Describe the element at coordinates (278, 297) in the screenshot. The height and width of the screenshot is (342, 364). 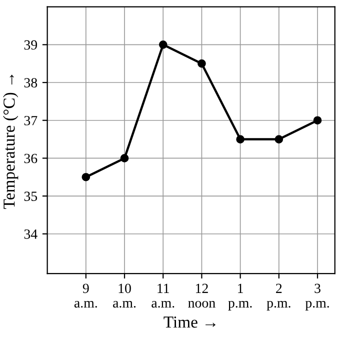
I see `x-tick-label: 2 p.m.` at that location.